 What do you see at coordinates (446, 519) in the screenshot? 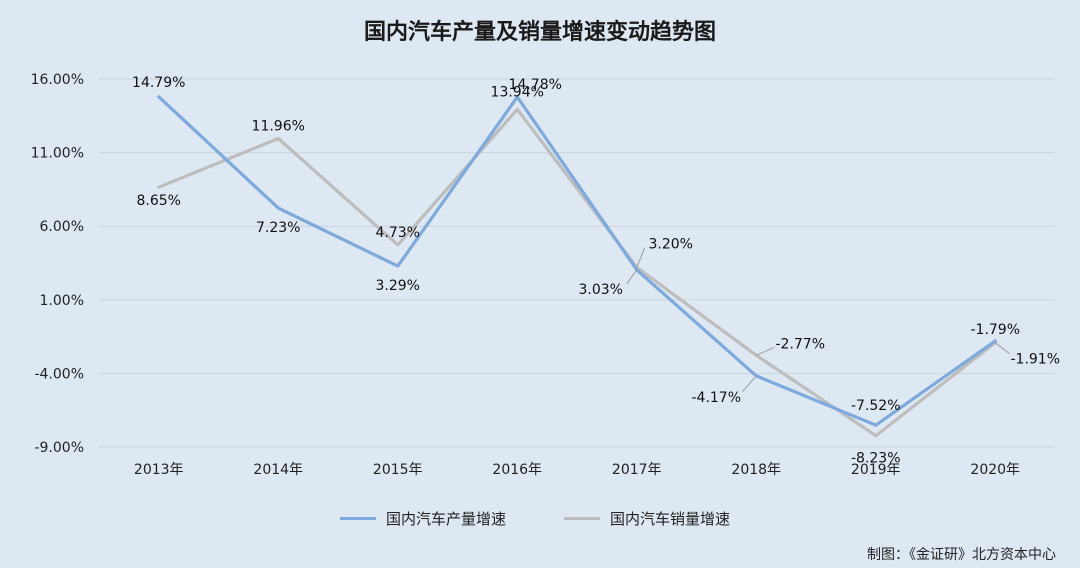
I see `legend-label-production: 国内汽车产量增速` at bounding box center [446, 519].